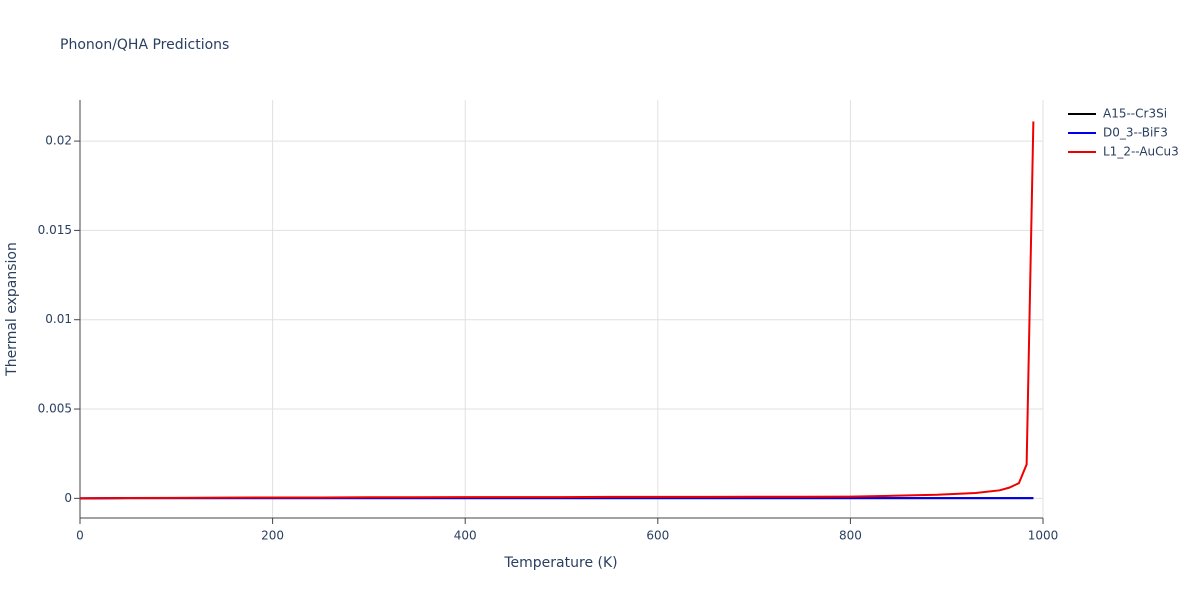  Describe the element at coordinates (68, 498) in the screenshot. I see `y-tick-label: 0` at that location.